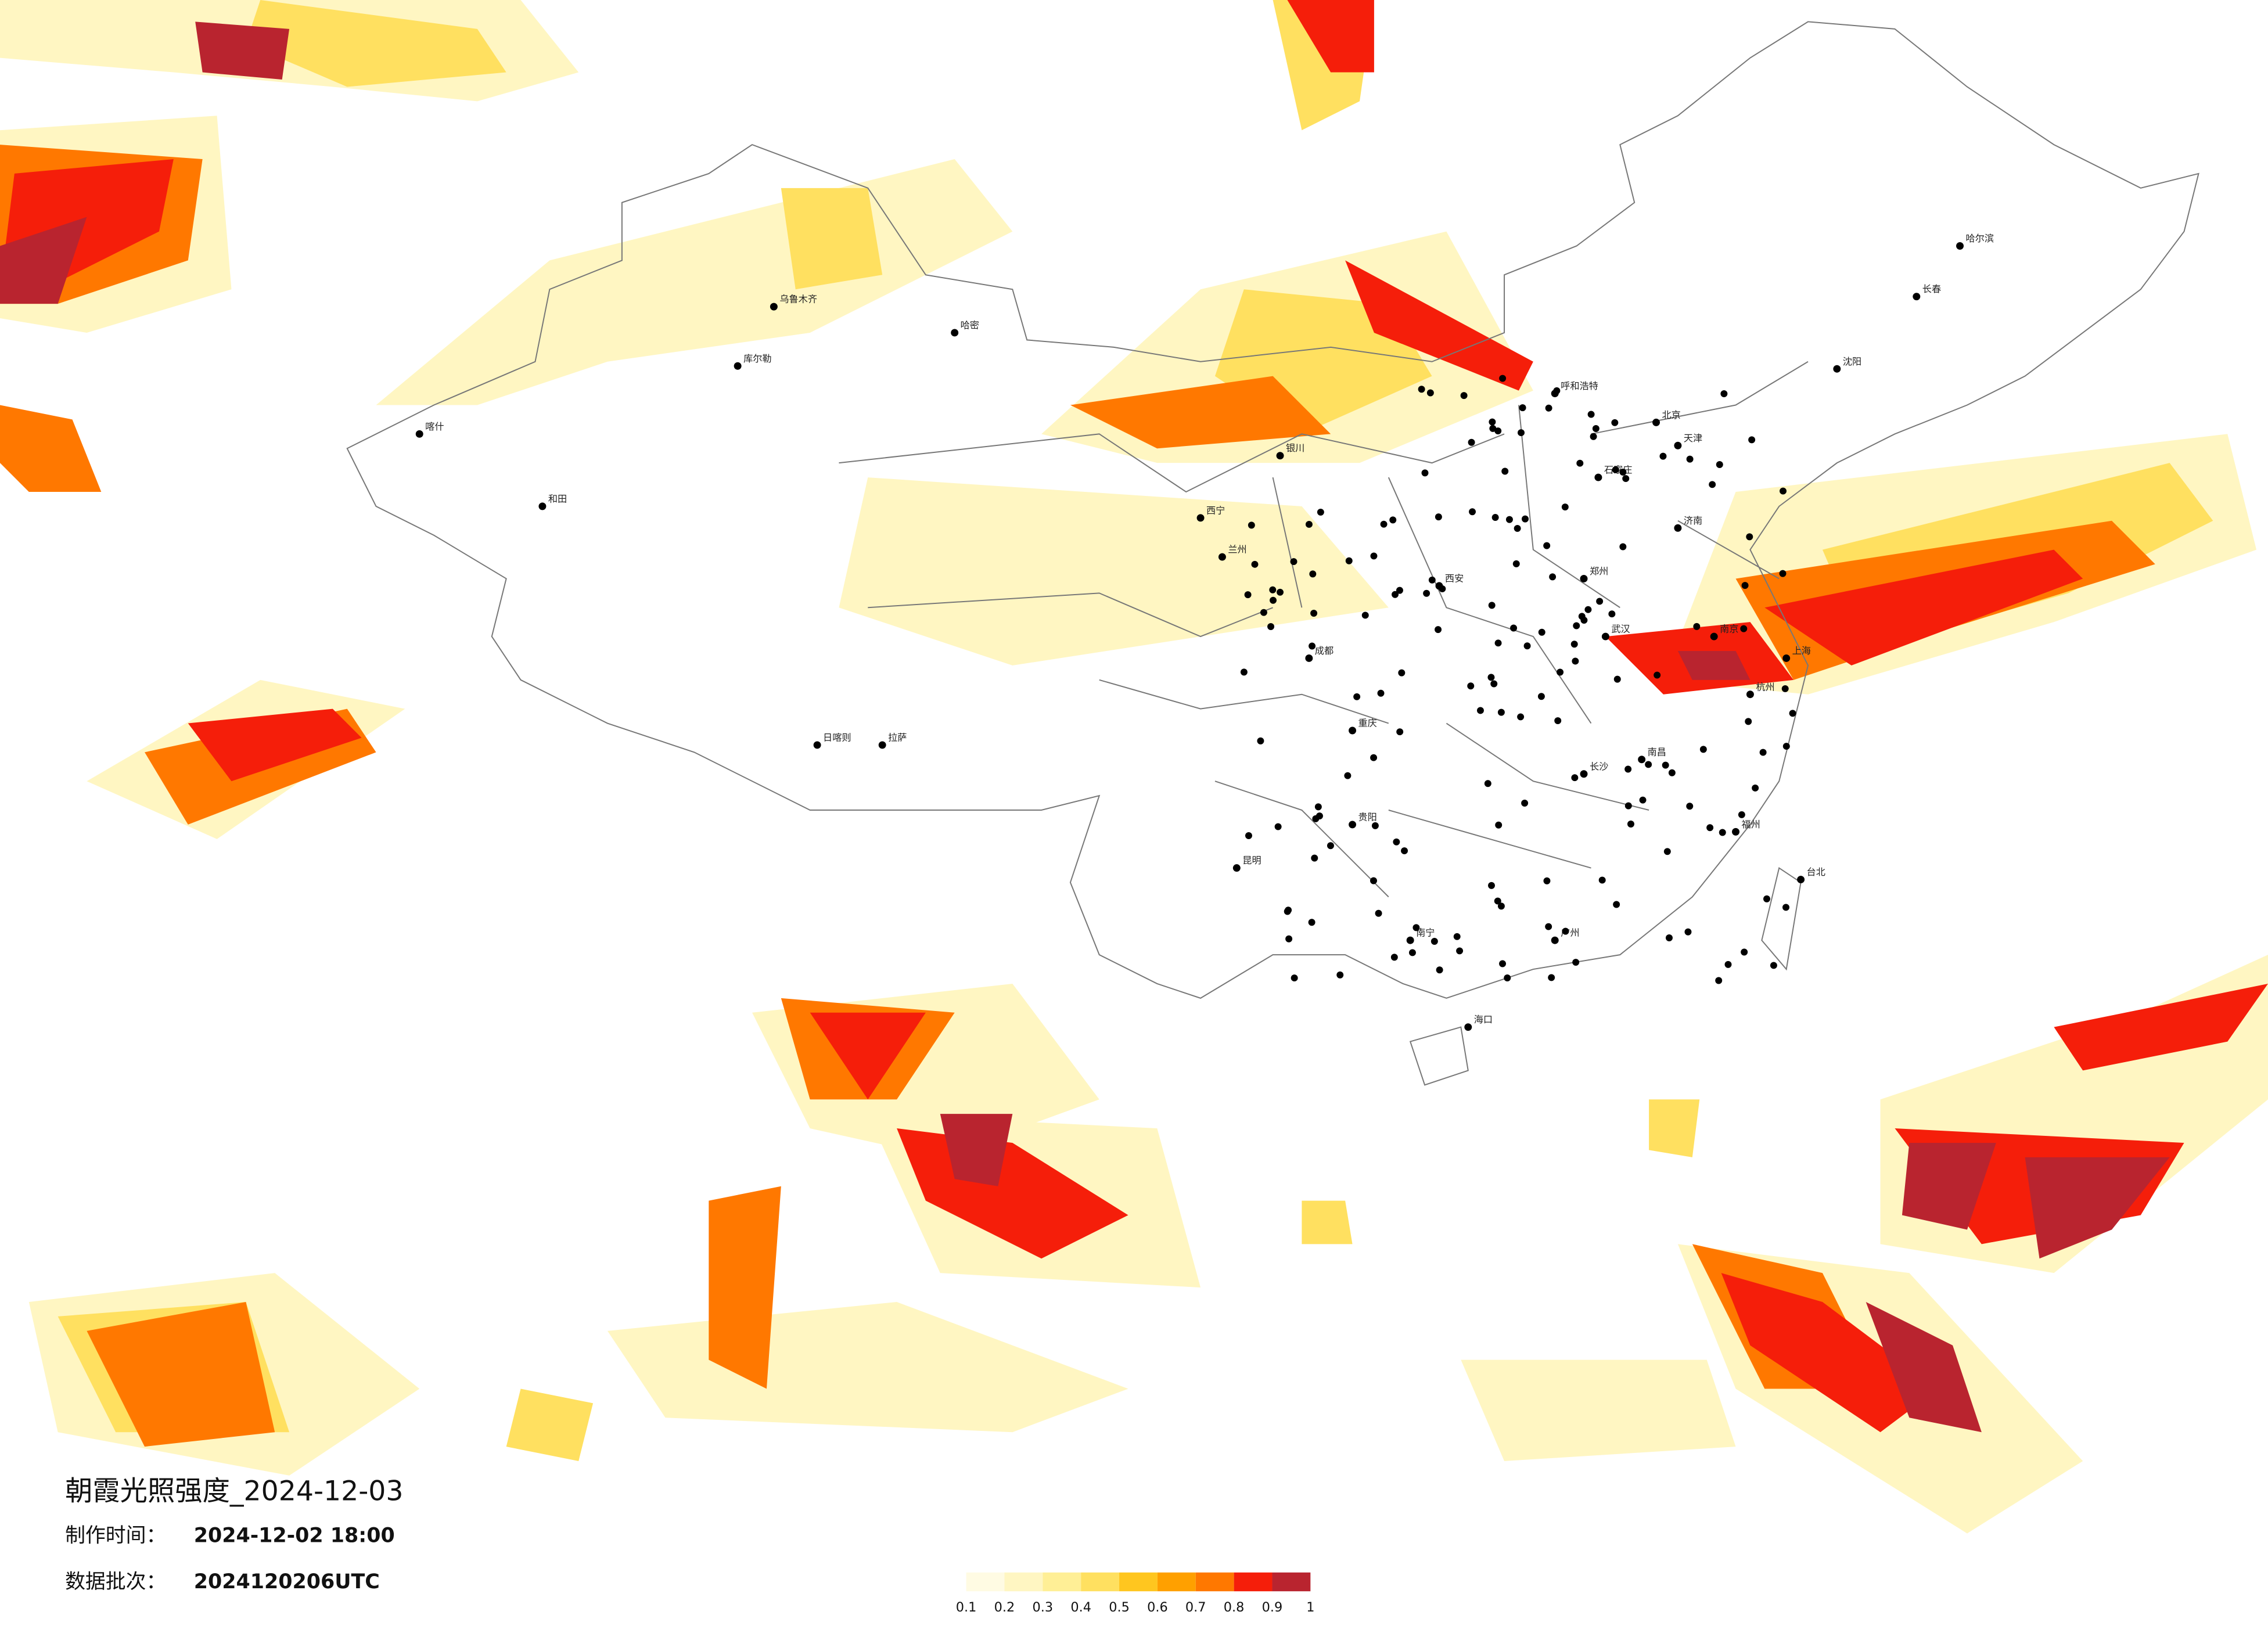 The height and width of the screenshot is (1626, 2268). I want to click on legend-boxes, so click(1138, 1582).